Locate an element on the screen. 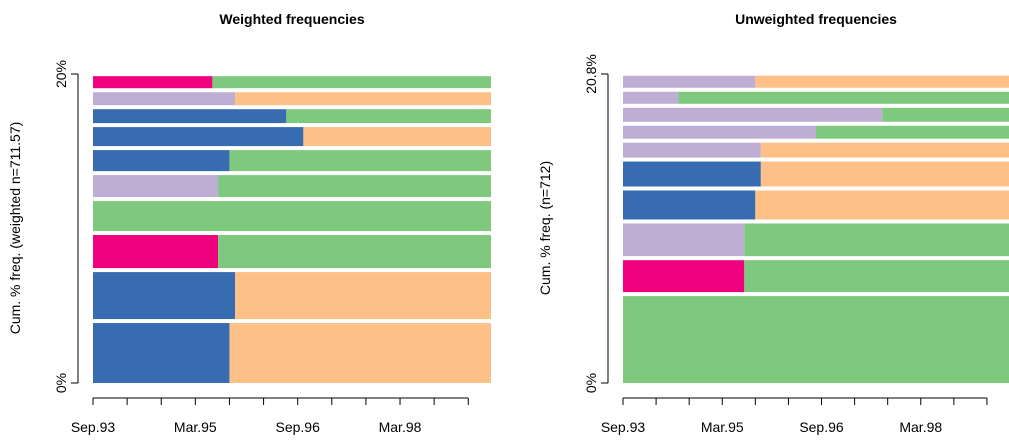  y-axis-label: Cum. % freq. (weighted n=711.57) is located at coordinates (15, 228).